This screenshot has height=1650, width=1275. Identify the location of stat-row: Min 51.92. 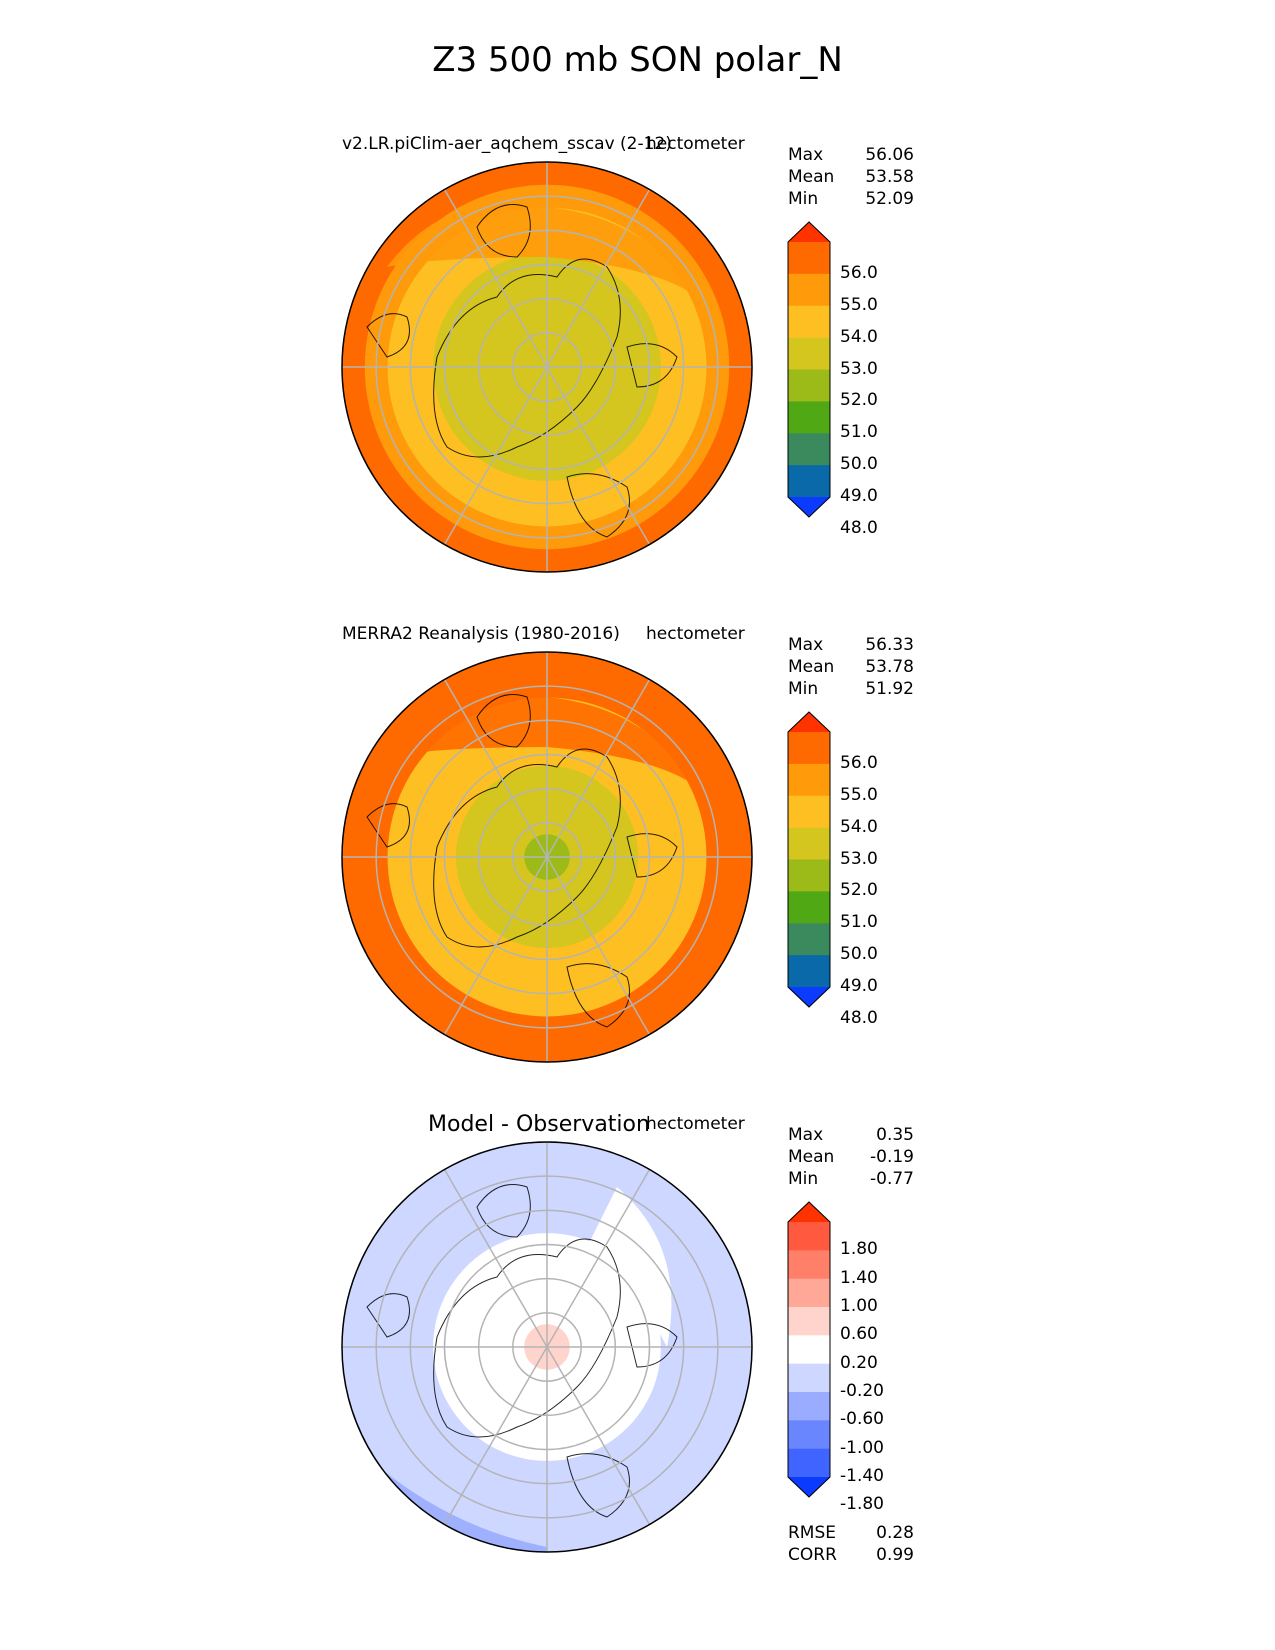
(851, 689).